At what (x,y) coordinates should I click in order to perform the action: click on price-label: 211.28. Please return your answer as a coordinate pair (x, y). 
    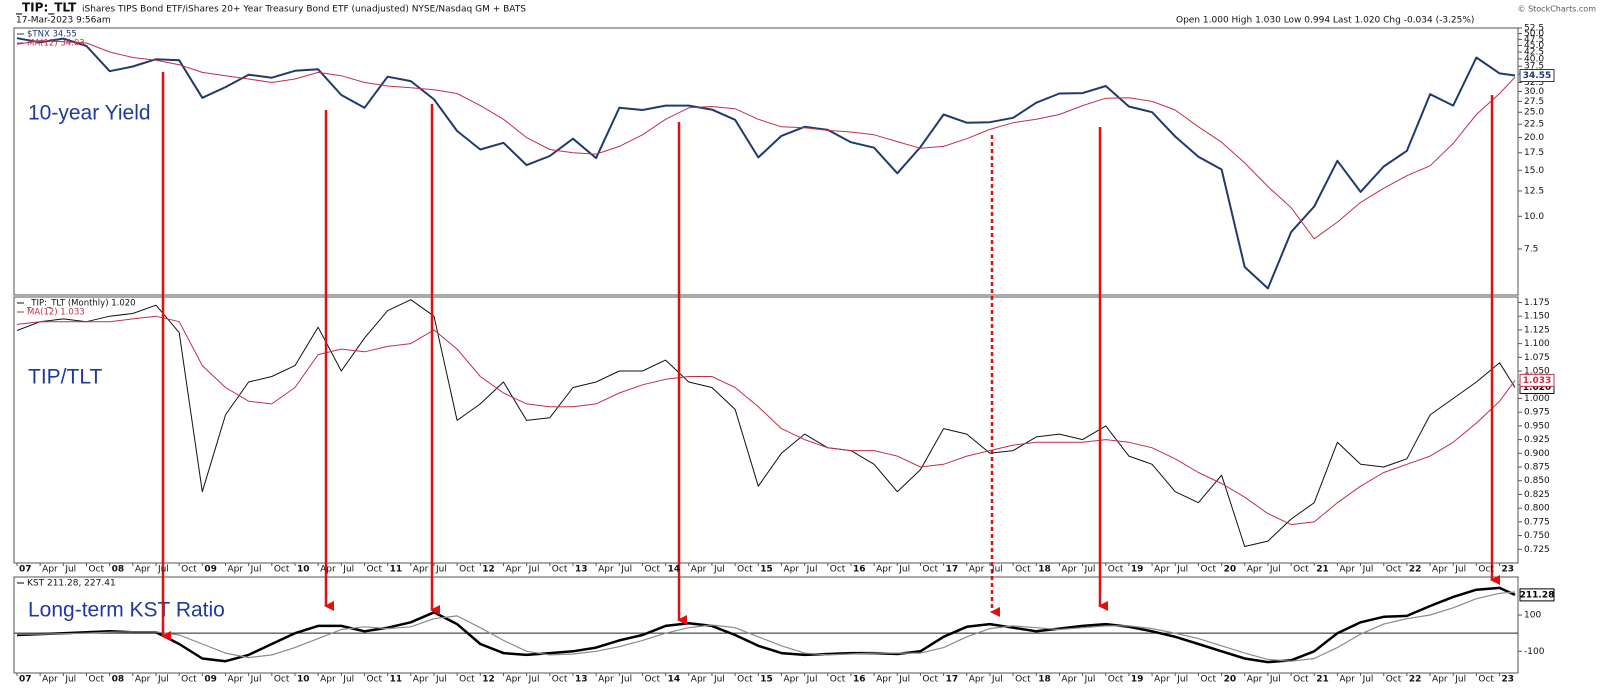
    Looking at the image, I should click on (1537, 595).